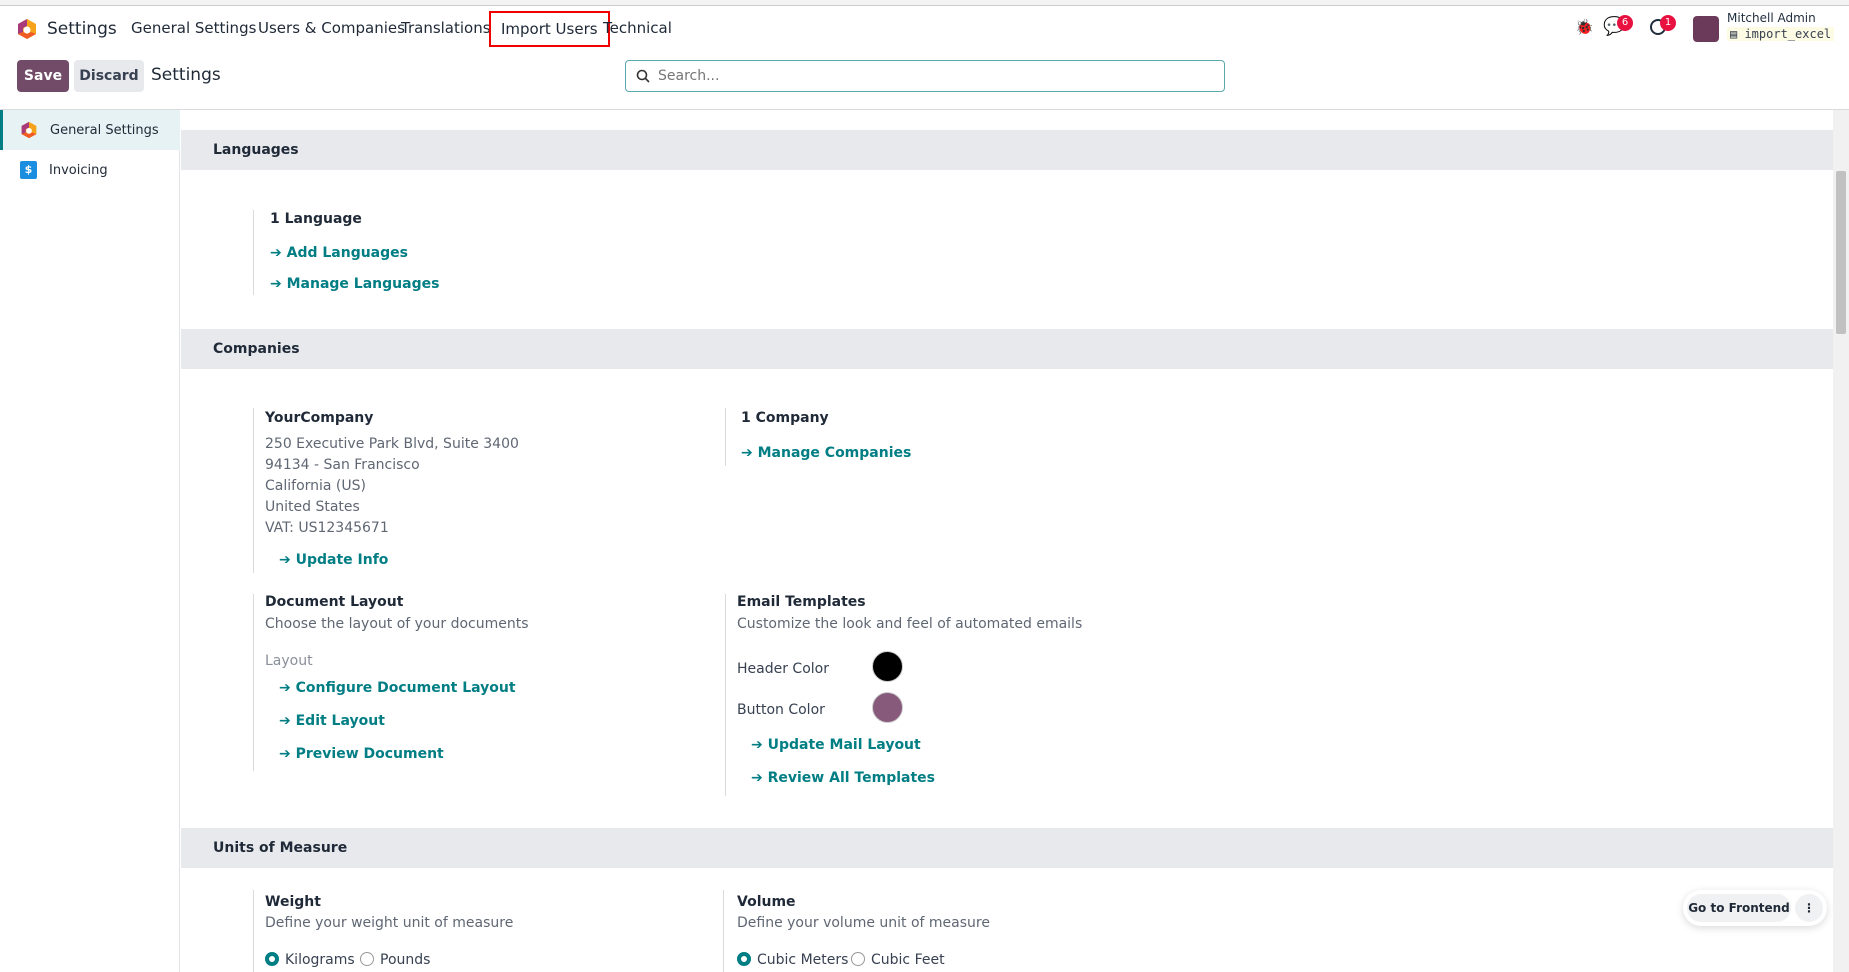 This screenshot has height=972, width=1849. I want to click on language-count: 1 Language, so click(316, 219).